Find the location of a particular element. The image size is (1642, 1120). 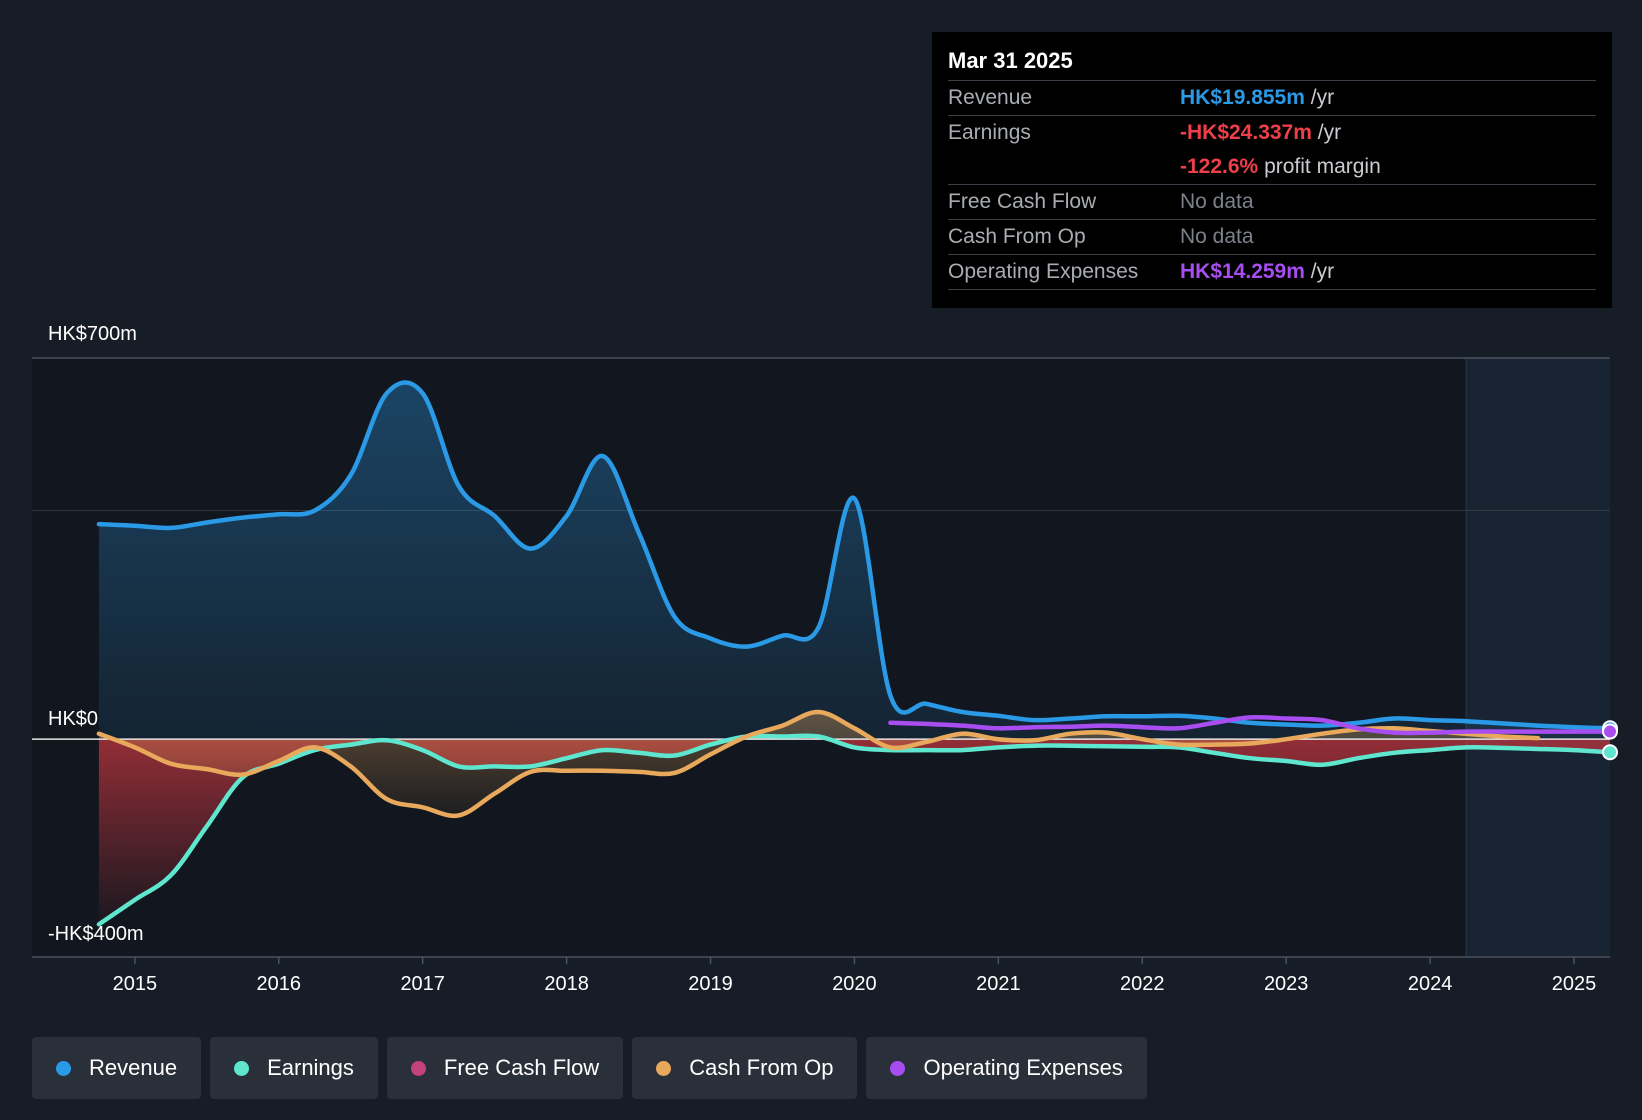

x-tick-label: 2025 is located at coordinates (1574, 984).